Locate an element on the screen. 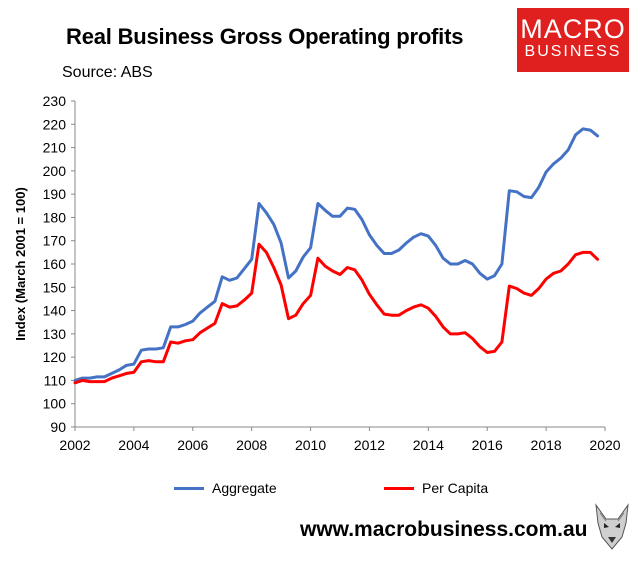  x-tick-label: 2010 is located at coordinates (310, 445).